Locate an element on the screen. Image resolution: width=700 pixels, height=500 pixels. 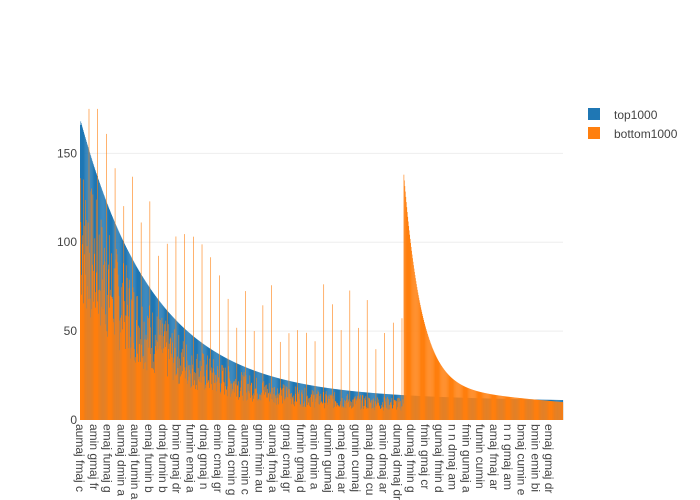
legend-item-top1000: top1000 is located at coordinates (623, 115).